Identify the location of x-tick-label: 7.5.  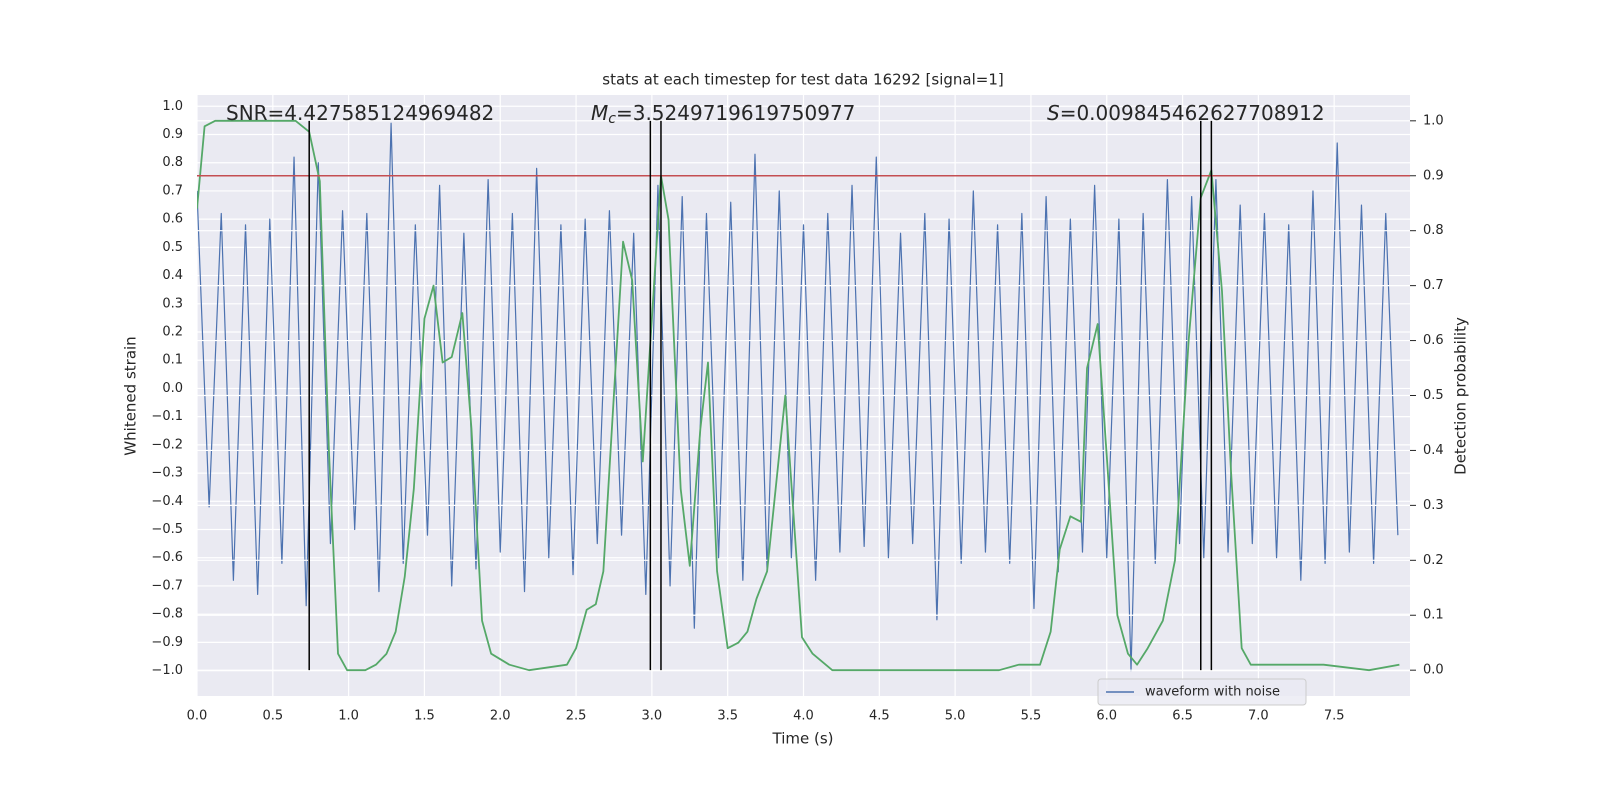
(1334, 716).